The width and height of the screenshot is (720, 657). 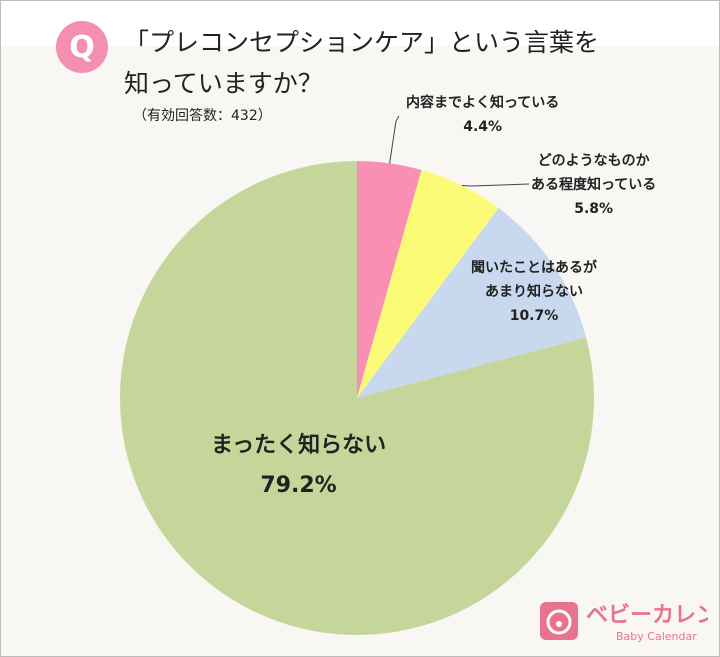 I want to click on label-1: どのようなものか ある程度知っている 5.8%, so click(x=594, y=185).